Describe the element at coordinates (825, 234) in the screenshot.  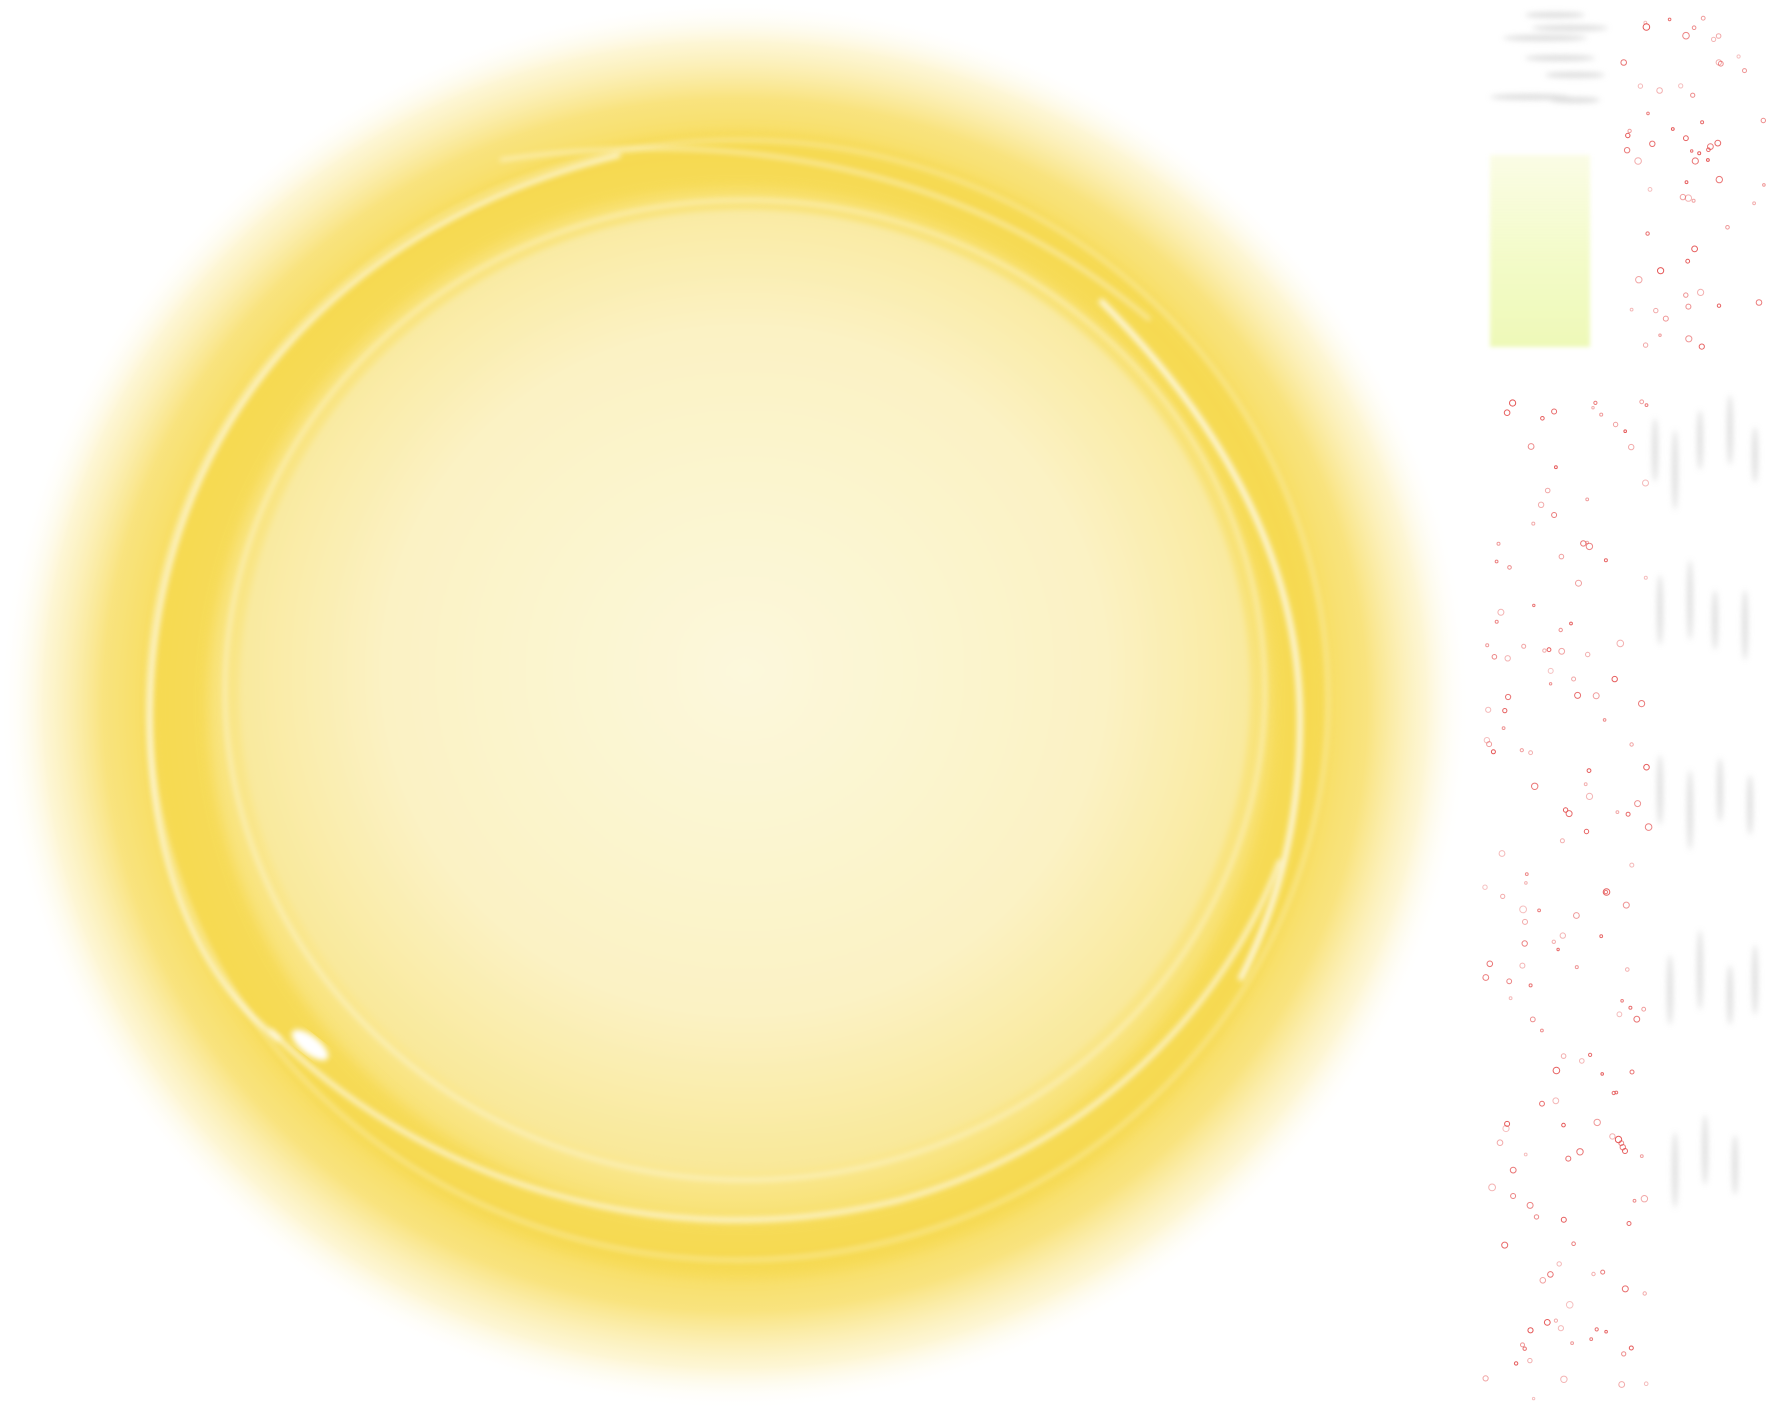
I see `highlight-arc-top` at that location.